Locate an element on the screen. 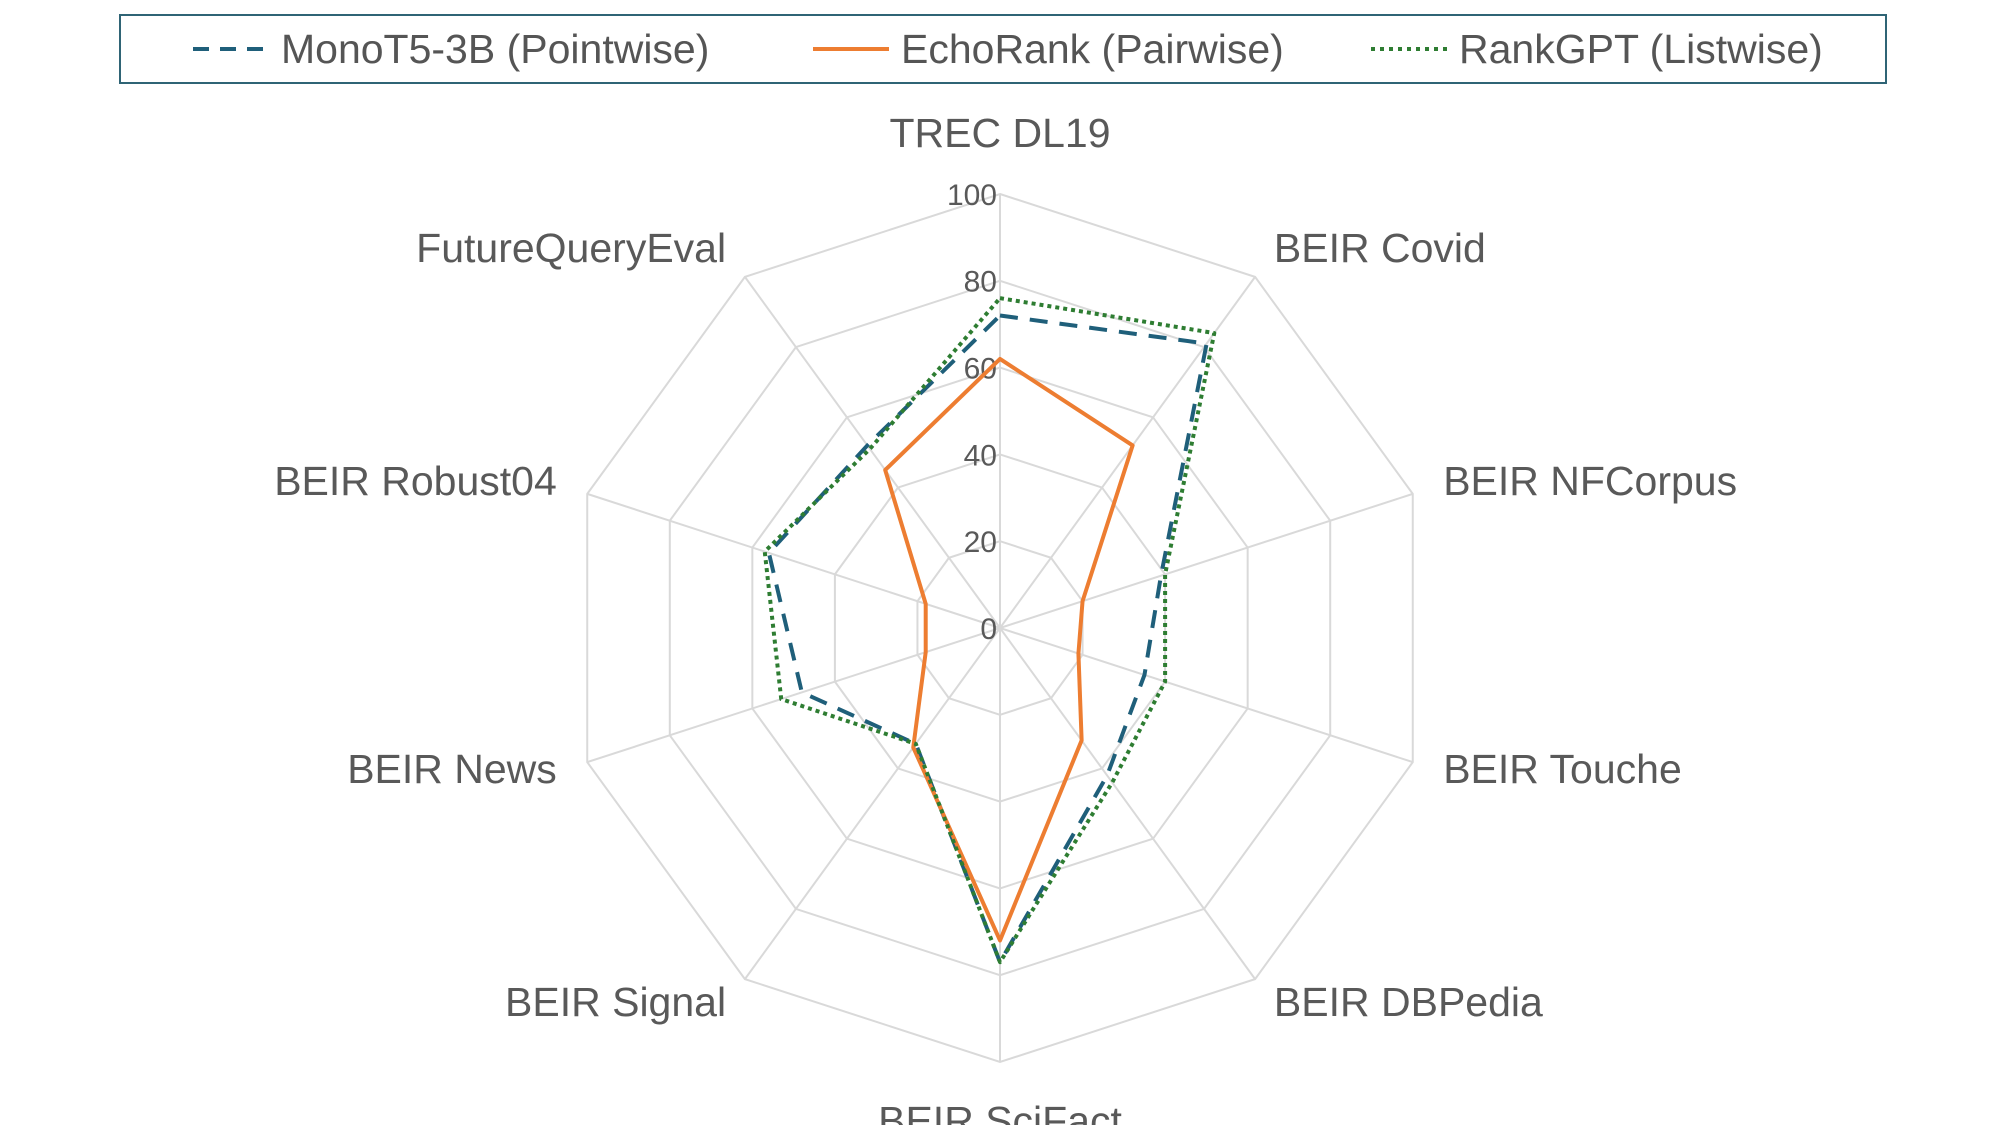 This screenshot has height=1125, width=2000. legend-item-series-0: MonoT5-3B (Pointwise) is located at coordinates (450, 49).